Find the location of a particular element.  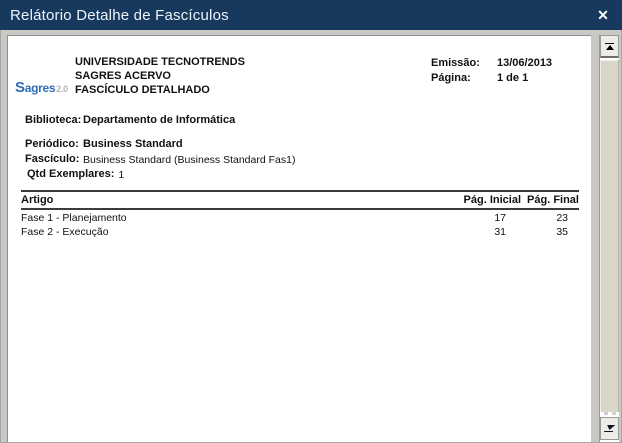

logo-column: Sagres2.0 is located at coordinates (45, 76).